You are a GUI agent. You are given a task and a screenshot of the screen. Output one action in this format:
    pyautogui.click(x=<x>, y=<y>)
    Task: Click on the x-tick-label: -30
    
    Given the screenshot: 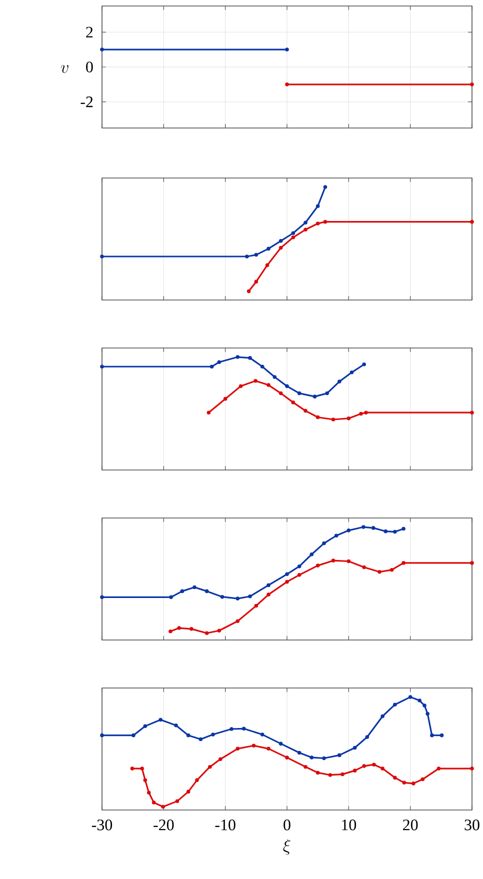 What is the action you would take?
    pyautogui.click(x=102, y=825)
    